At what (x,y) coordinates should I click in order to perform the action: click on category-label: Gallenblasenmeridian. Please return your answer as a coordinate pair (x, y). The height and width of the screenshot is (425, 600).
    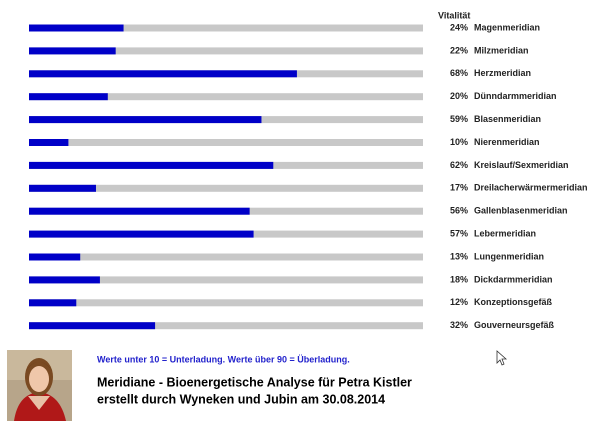
    Looking at the image, I should click on (521, 211).